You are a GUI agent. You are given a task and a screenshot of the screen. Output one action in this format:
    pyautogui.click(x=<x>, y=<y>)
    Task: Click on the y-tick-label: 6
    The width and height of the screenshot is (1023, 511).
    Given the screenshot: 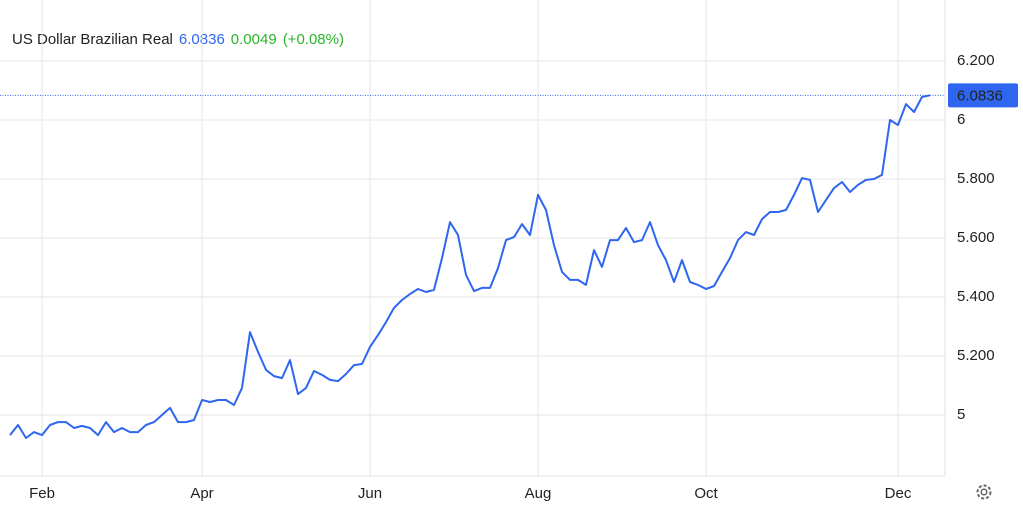 What is the action you would take?
    pyautogui.click(x=961, y=119)
    